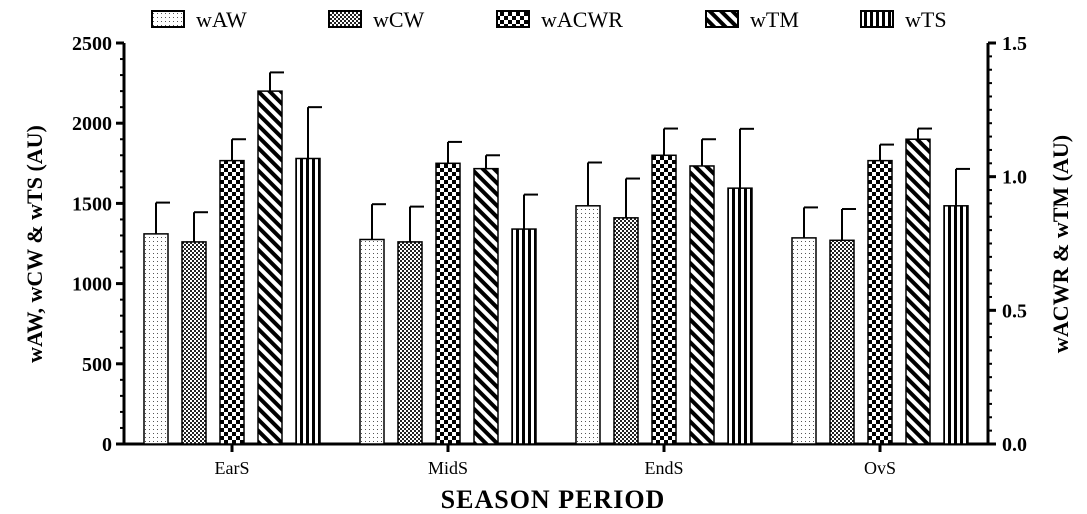  I want to click on bar-wAW-EndS, so click(588, 325).